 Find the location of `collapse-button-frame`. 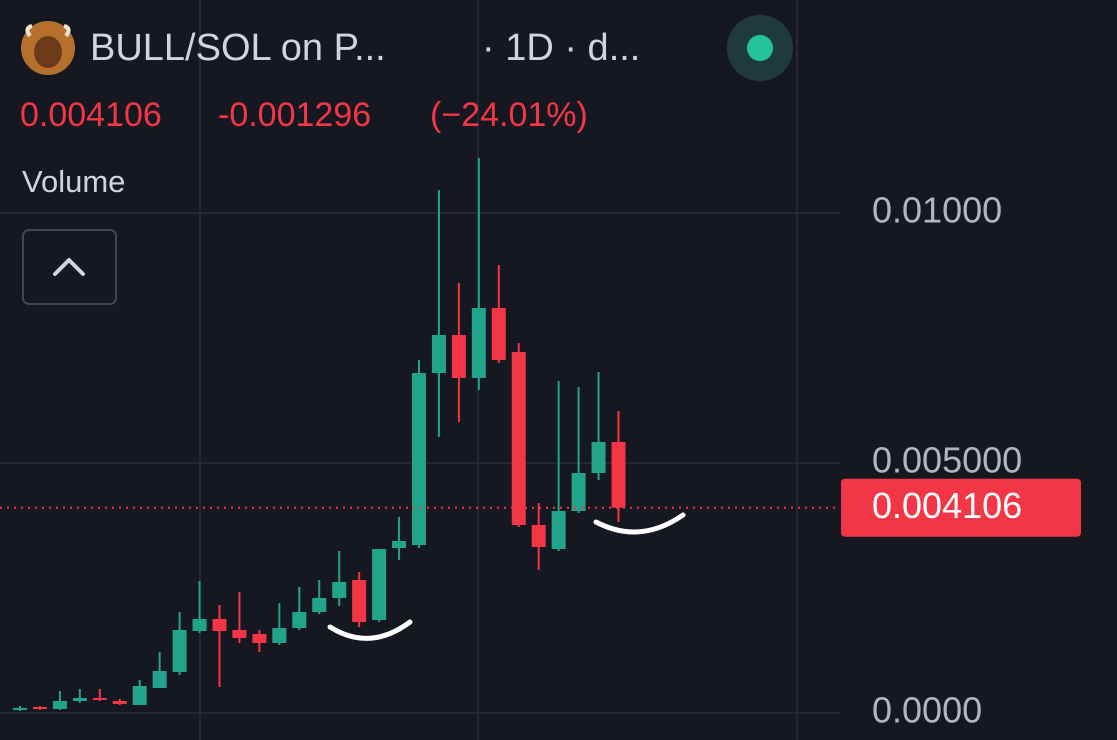

collapse-button-frame is located at coordinates (69, 267).